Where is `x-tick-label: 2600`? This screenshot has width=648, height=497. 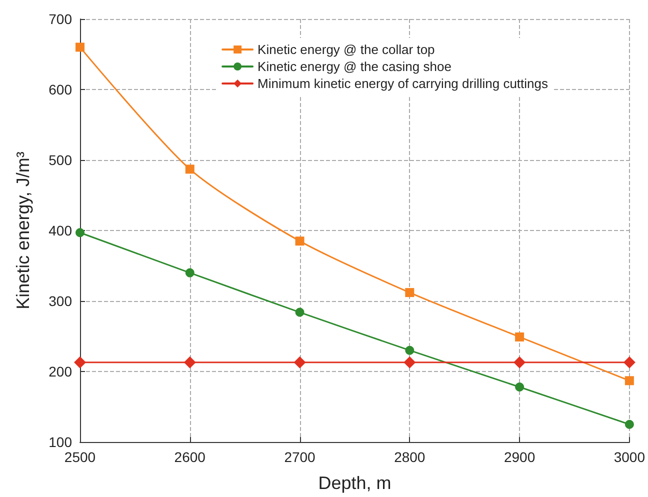
x-tick-label: 2600 is located at coordinates (190, 457).